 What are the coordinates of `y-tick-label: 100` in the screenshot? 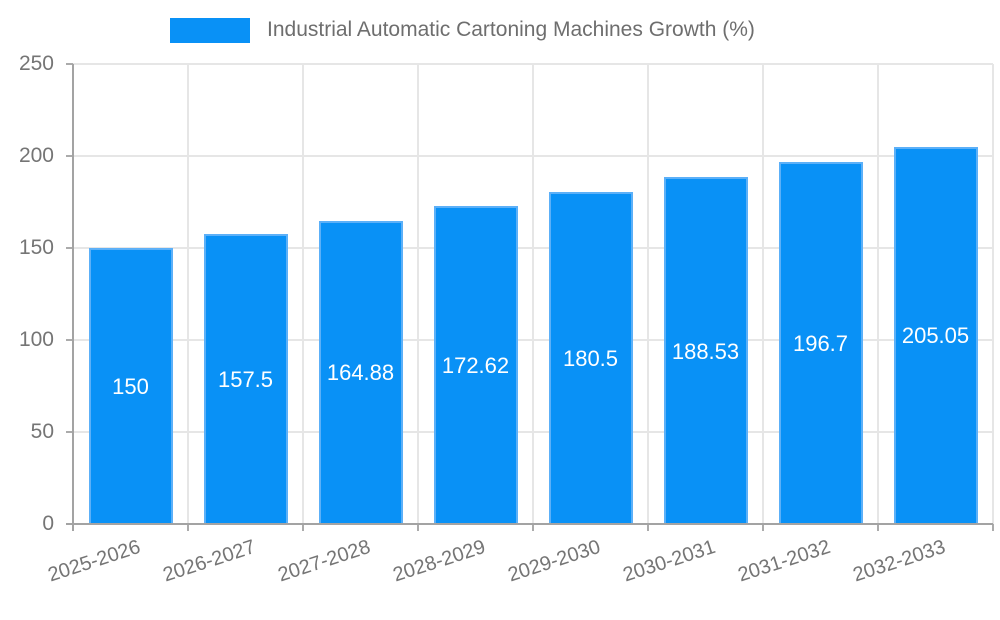 It's located at (36, 339).